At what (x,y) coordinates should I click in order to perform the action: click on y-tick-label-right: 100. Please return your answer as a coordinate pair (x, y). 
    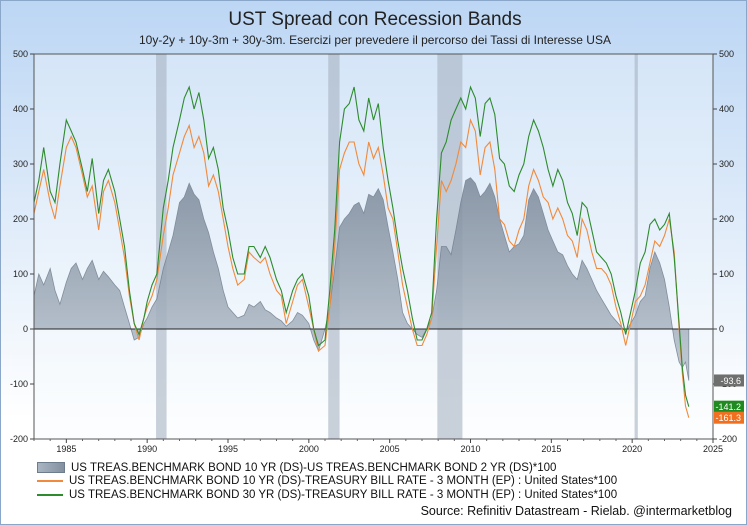
    Looking at the image, I should click on (726, 274).